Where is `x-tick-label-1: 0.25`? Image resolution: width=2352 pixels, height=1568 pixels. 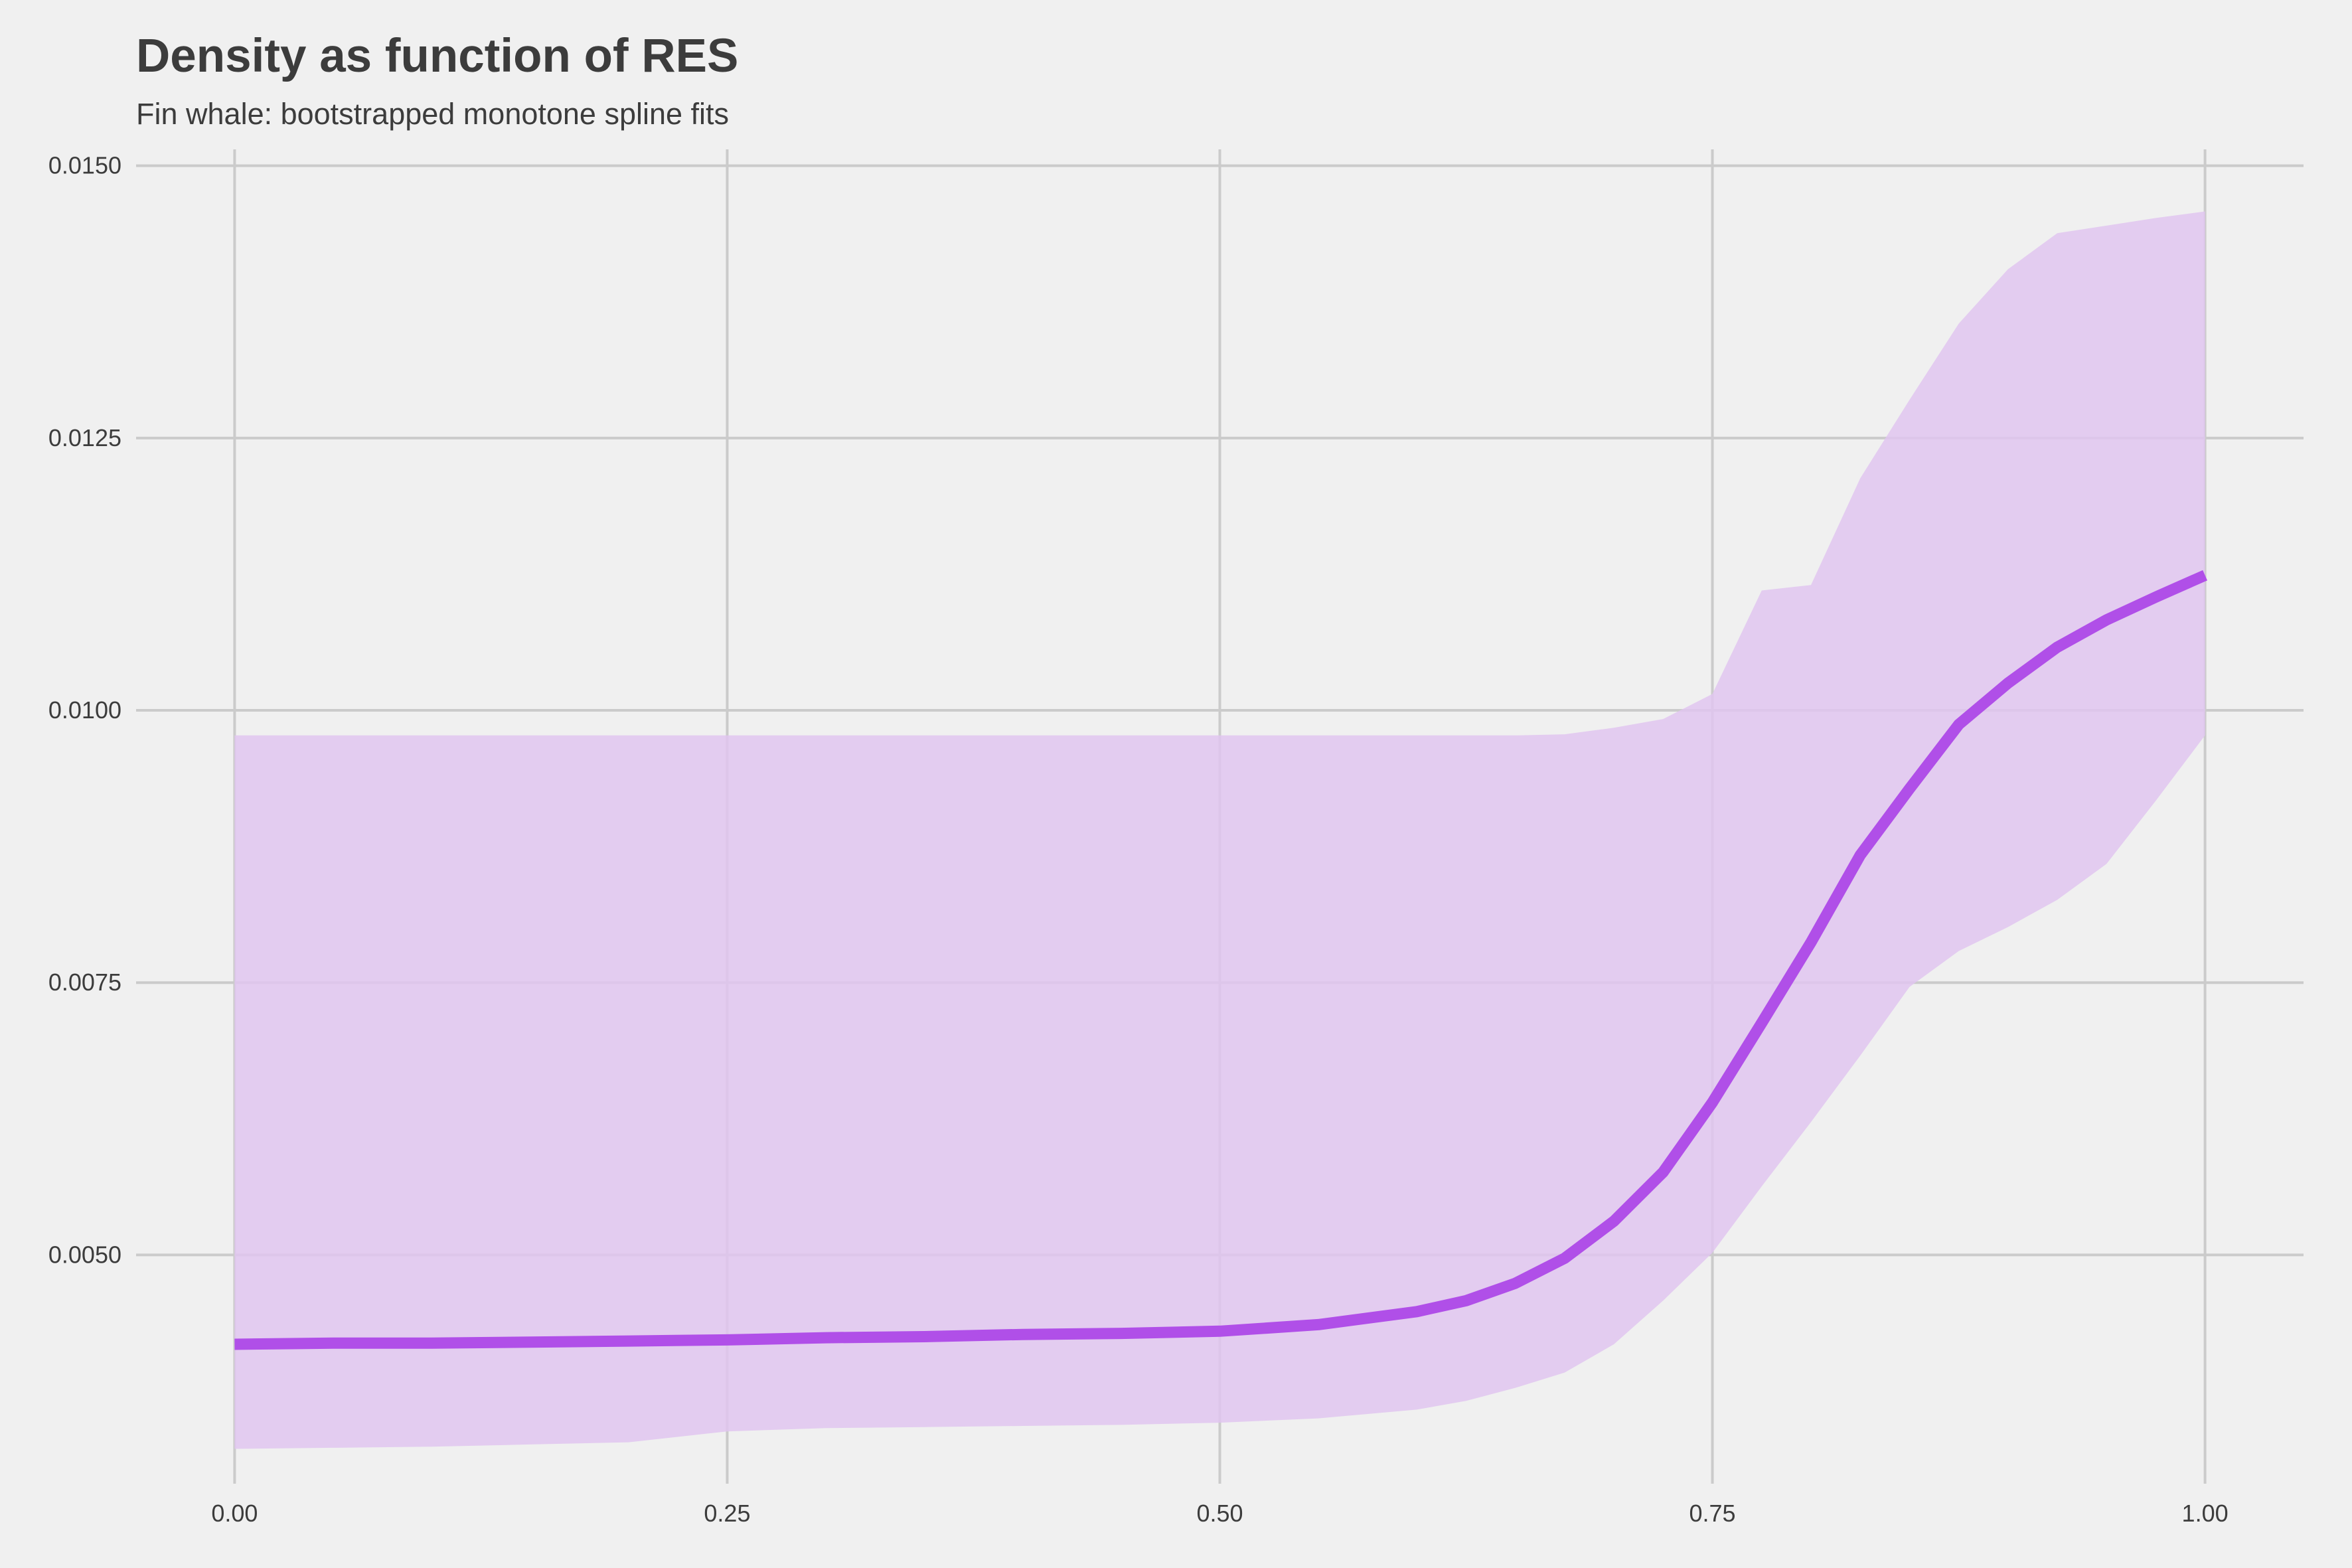
x-tick-label-1: 0.25 is located at coordinates (727, 1514).